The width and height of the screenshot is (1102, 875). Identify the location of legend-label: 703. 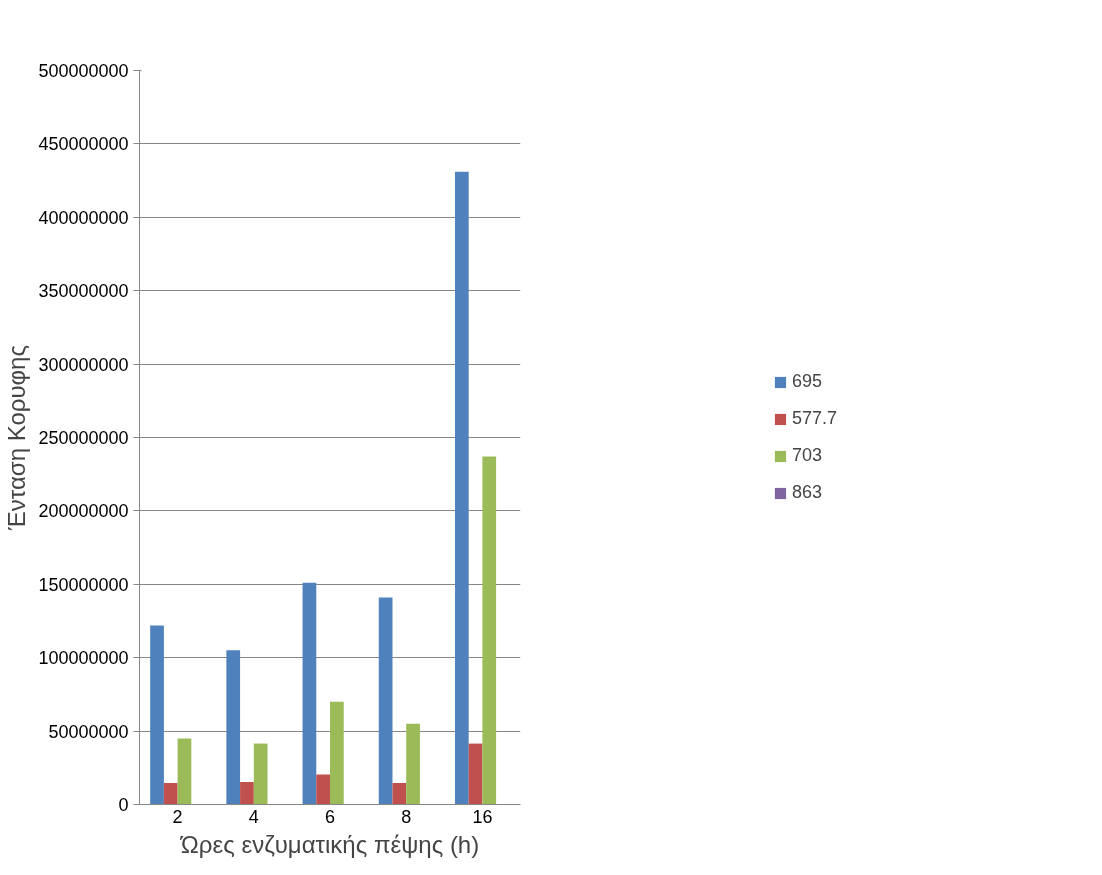
(807, 455).